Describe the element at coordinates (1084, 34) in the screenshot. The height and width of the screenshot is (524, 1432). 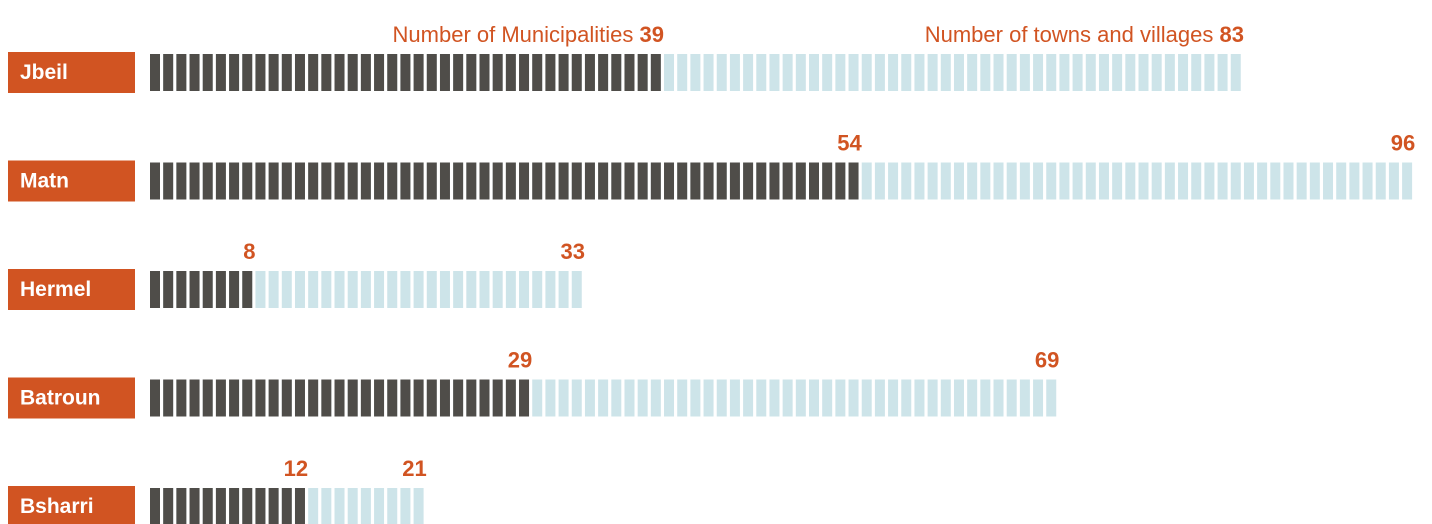
I see `value-label: Number of towns and villages 83` at that location.